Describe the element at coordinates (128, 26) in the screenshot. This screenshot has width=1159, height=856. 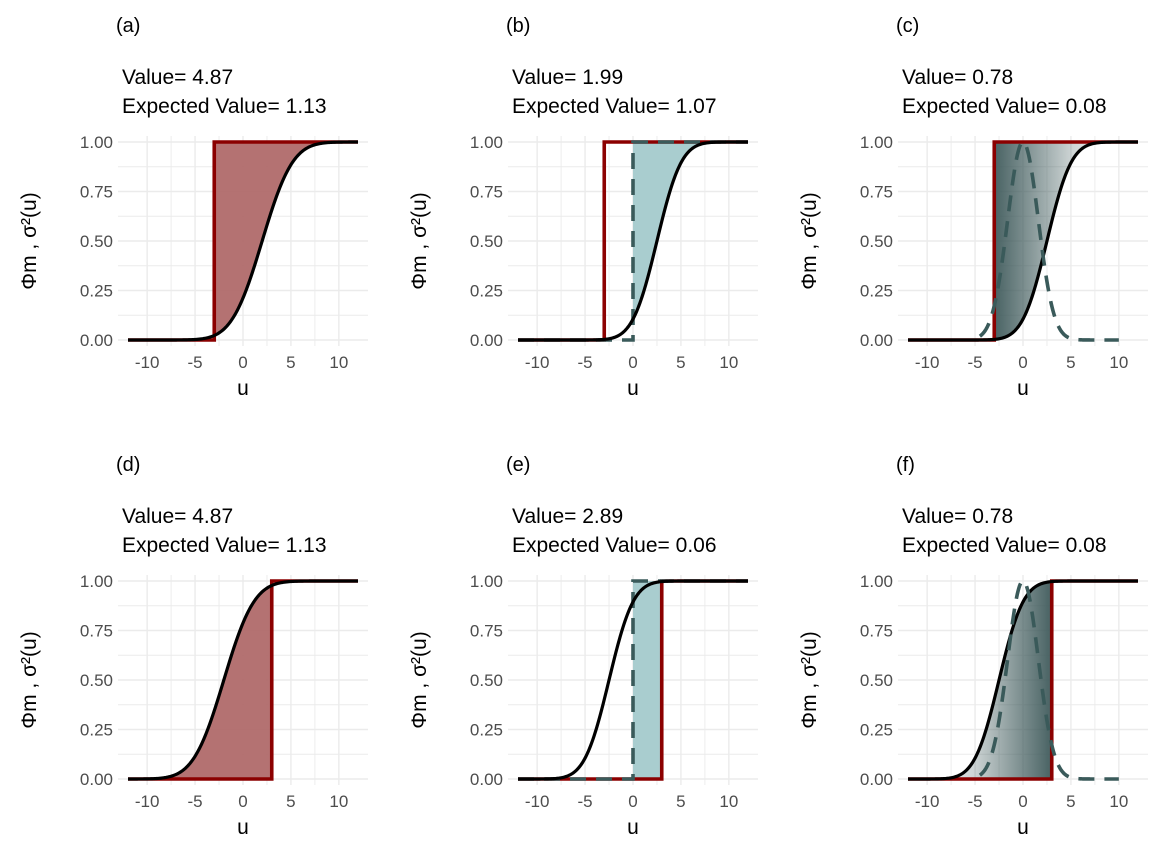
I see `panel-tag: (a)` at that location.